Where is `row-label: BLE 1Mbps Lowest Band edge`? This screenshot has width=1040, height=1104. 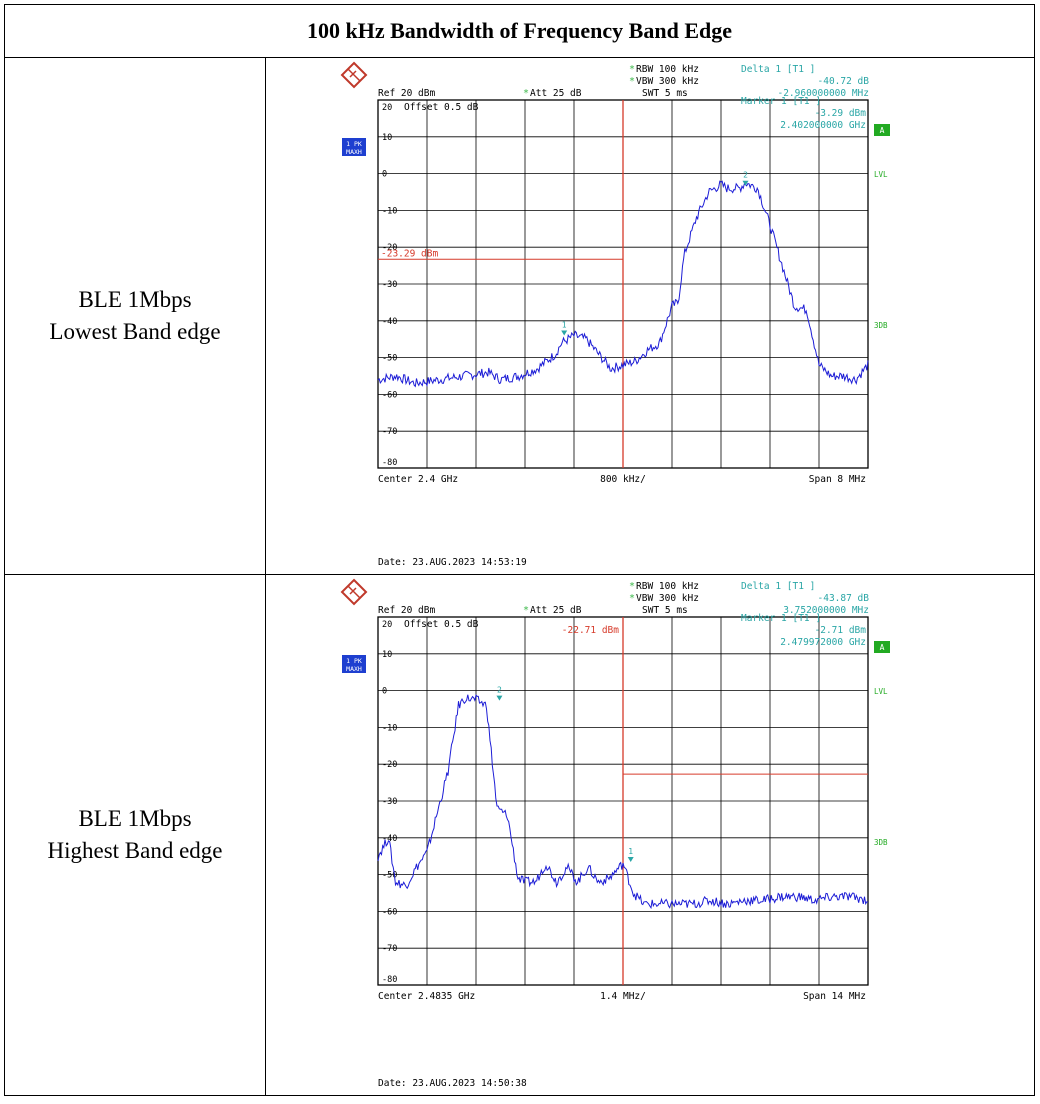
row-label: BLE 1Mbps Lowest Band edge is located at coordinates (135, 316).